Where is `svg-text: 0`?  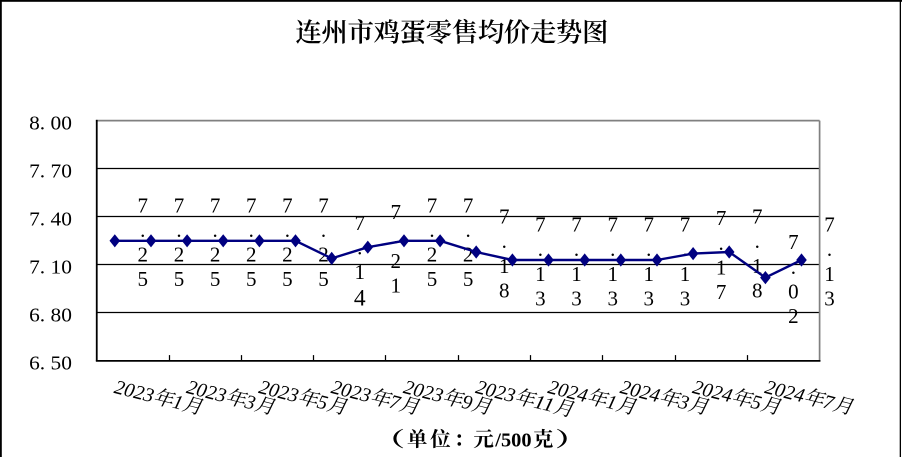 svg-text: 0 is located at coordinates (793, 291).